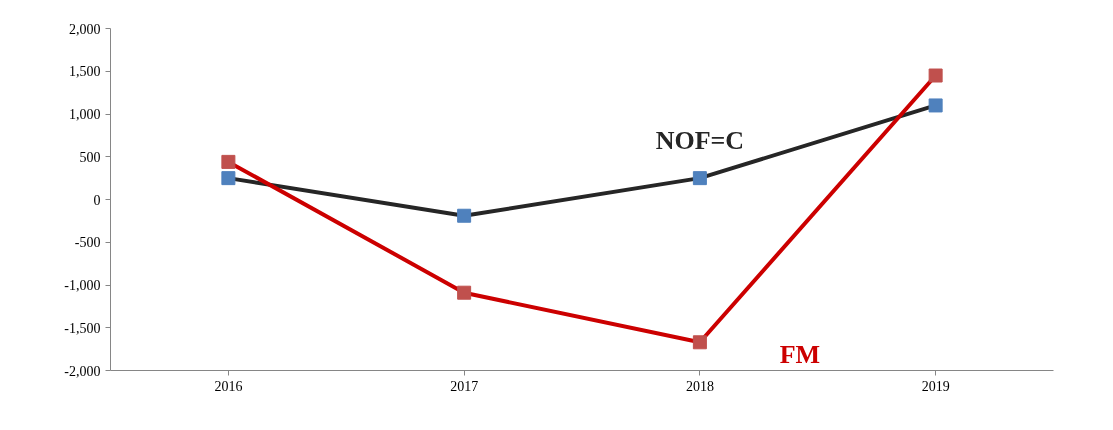  Describe the element at coordinates (85, 29) in the screenshot. I see `y-tick-label: 2,000` at that location.